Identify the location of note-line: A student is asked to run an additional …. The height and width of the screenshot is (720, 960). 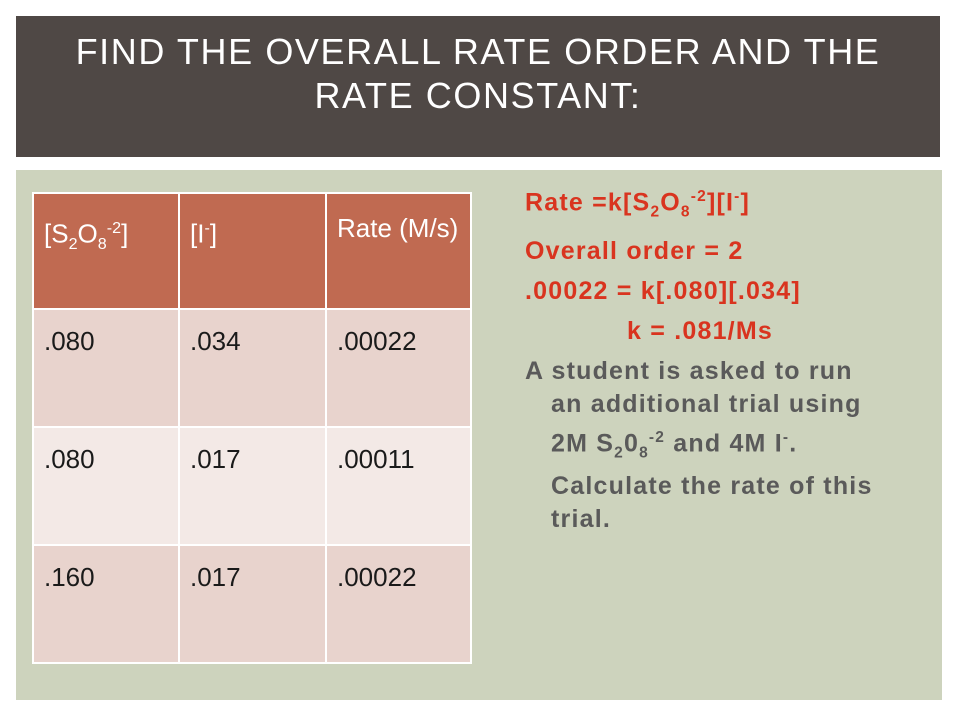
(700, 445).